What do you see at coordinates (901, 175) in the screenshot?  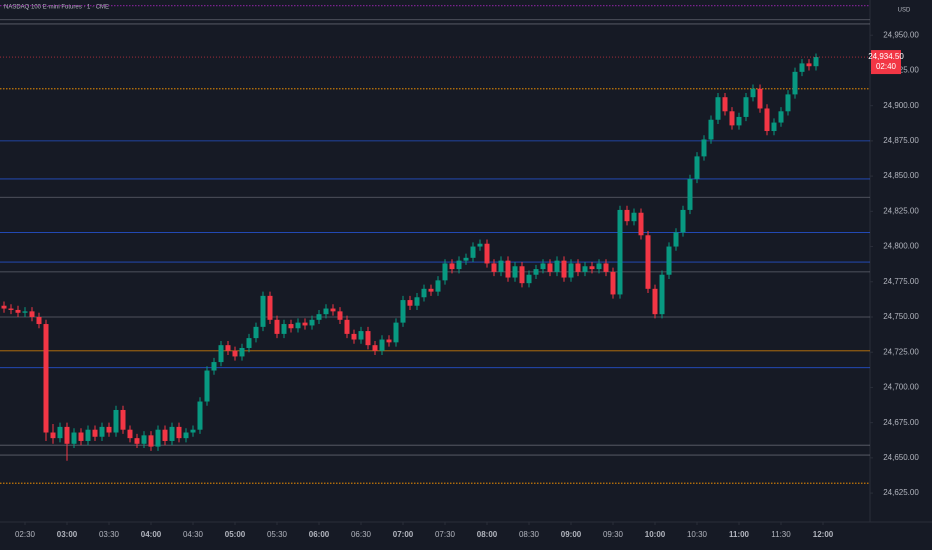 I see `y-tick-label: 24,850.00` at bounding box center [901, 175].